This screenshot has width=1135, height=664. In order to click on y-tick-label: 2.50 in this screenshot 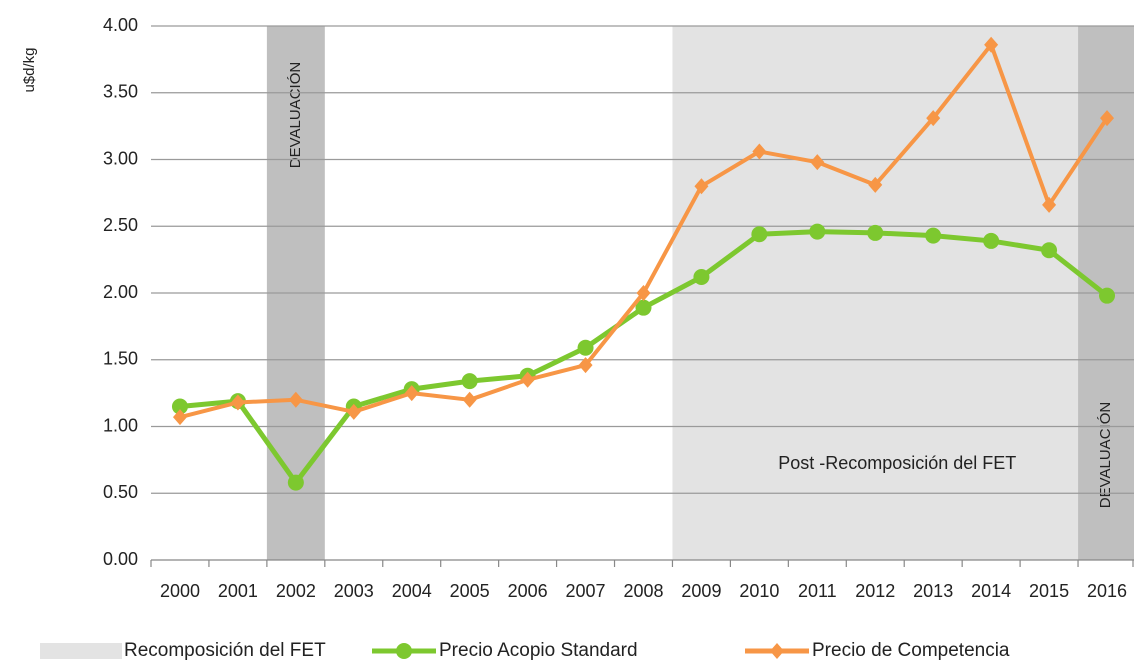, I will do `click(120, 225)`.